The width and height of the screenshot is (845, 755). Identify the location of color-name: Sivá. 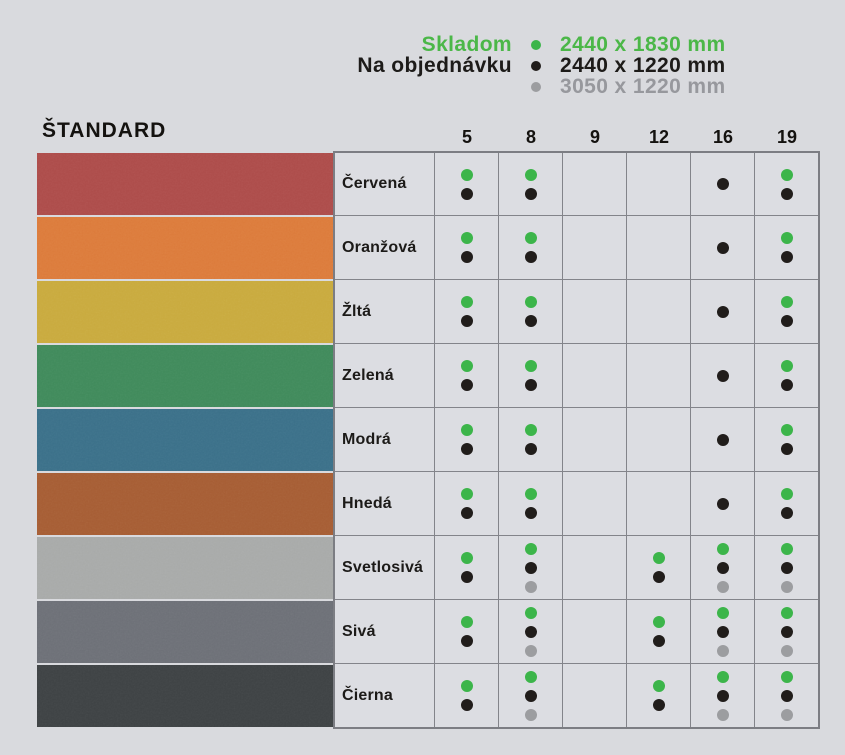
(384, 632).